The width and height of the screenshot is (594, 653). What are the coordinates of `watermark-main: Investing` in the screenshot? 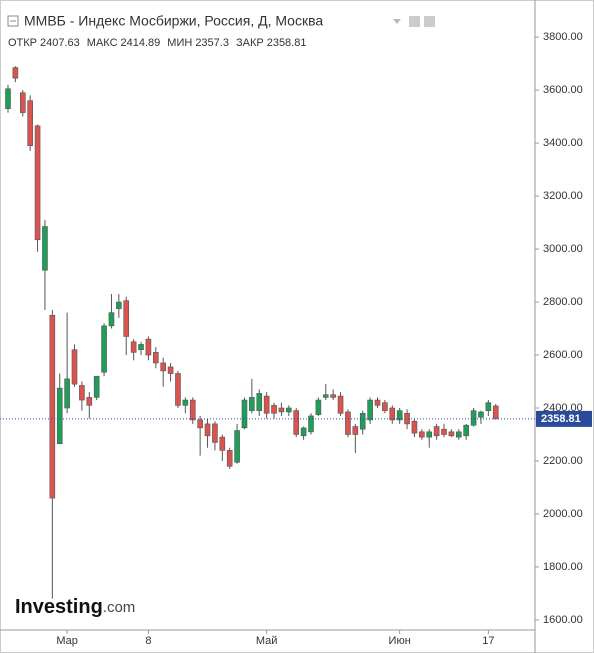 It's located at (59, 607).